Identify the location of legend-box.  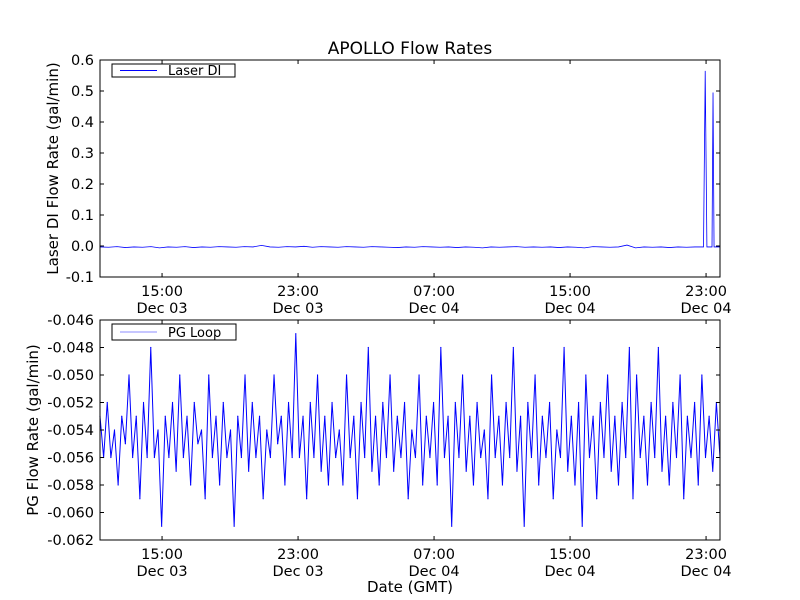
(173, 70).